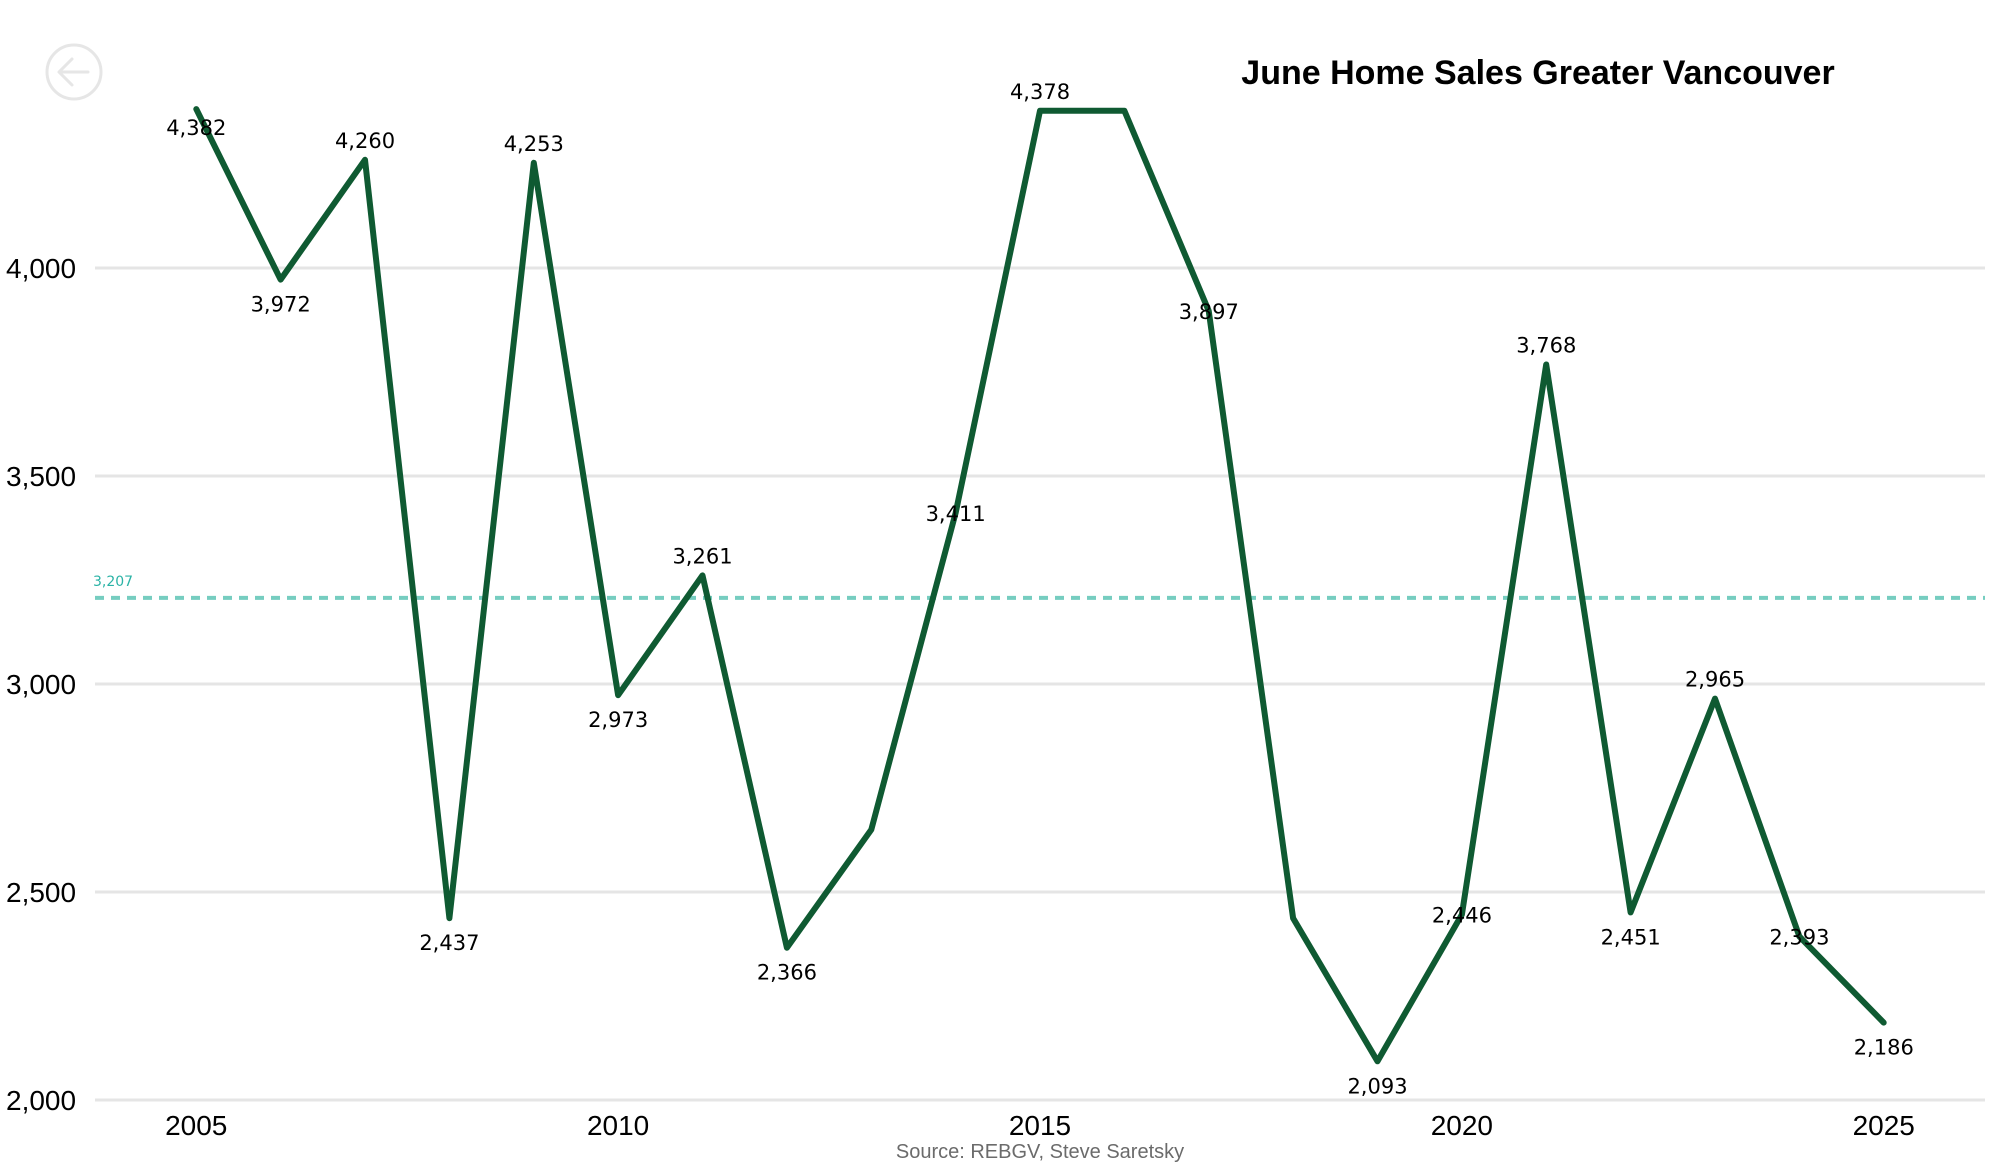 This screenshot has width=1994, height=1164. I want to click on chart-source: Source: REBGV, Steve Saretsky, so click(1040, 1152).